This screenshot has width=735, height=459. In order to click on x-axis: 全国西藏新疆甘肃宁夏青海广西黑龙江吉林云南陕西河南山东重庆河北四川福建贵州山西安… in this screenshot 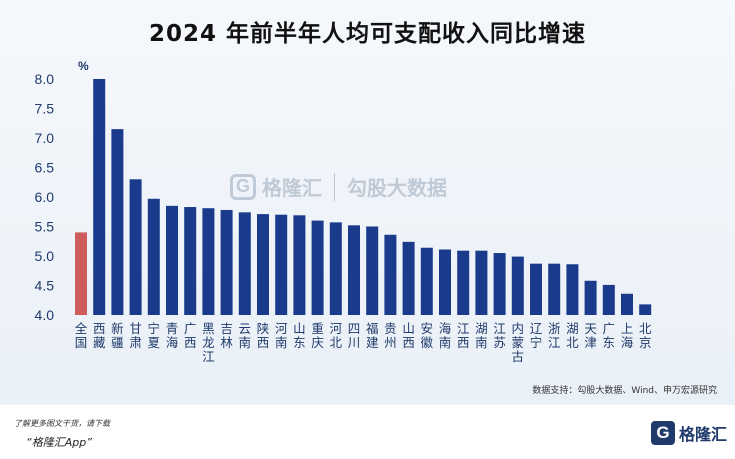, I will do `click(363, 342)`.